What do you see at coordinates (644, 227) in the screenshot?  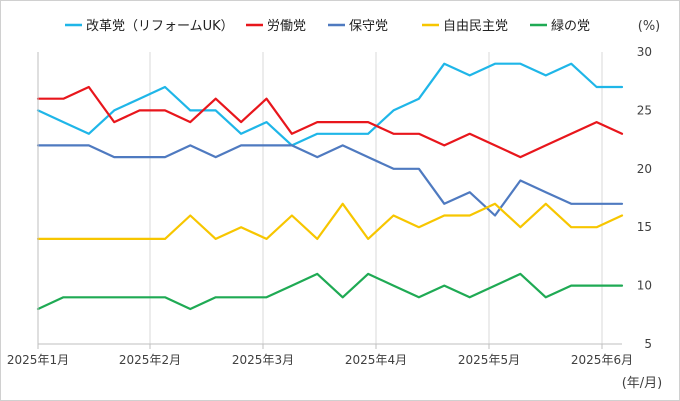 I see `y-tick-label: 15` at bounding box center [644, 227].